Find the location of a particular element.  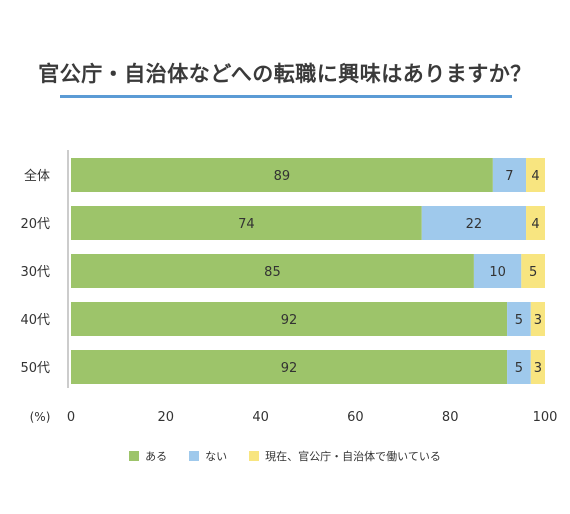

data-label: 10 is located at coordinates (497, 272).